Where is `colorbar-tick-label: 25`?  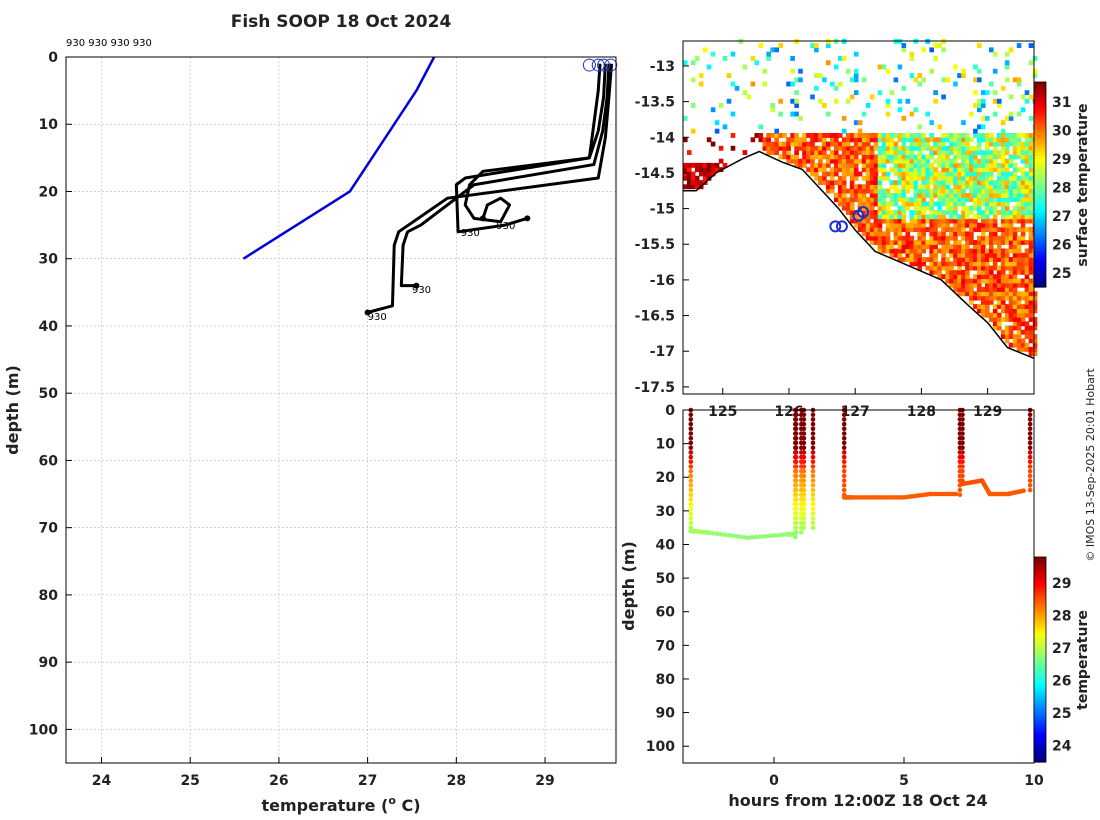 colorbar-tick-label: 25 is located at coordinates (1061, 274).